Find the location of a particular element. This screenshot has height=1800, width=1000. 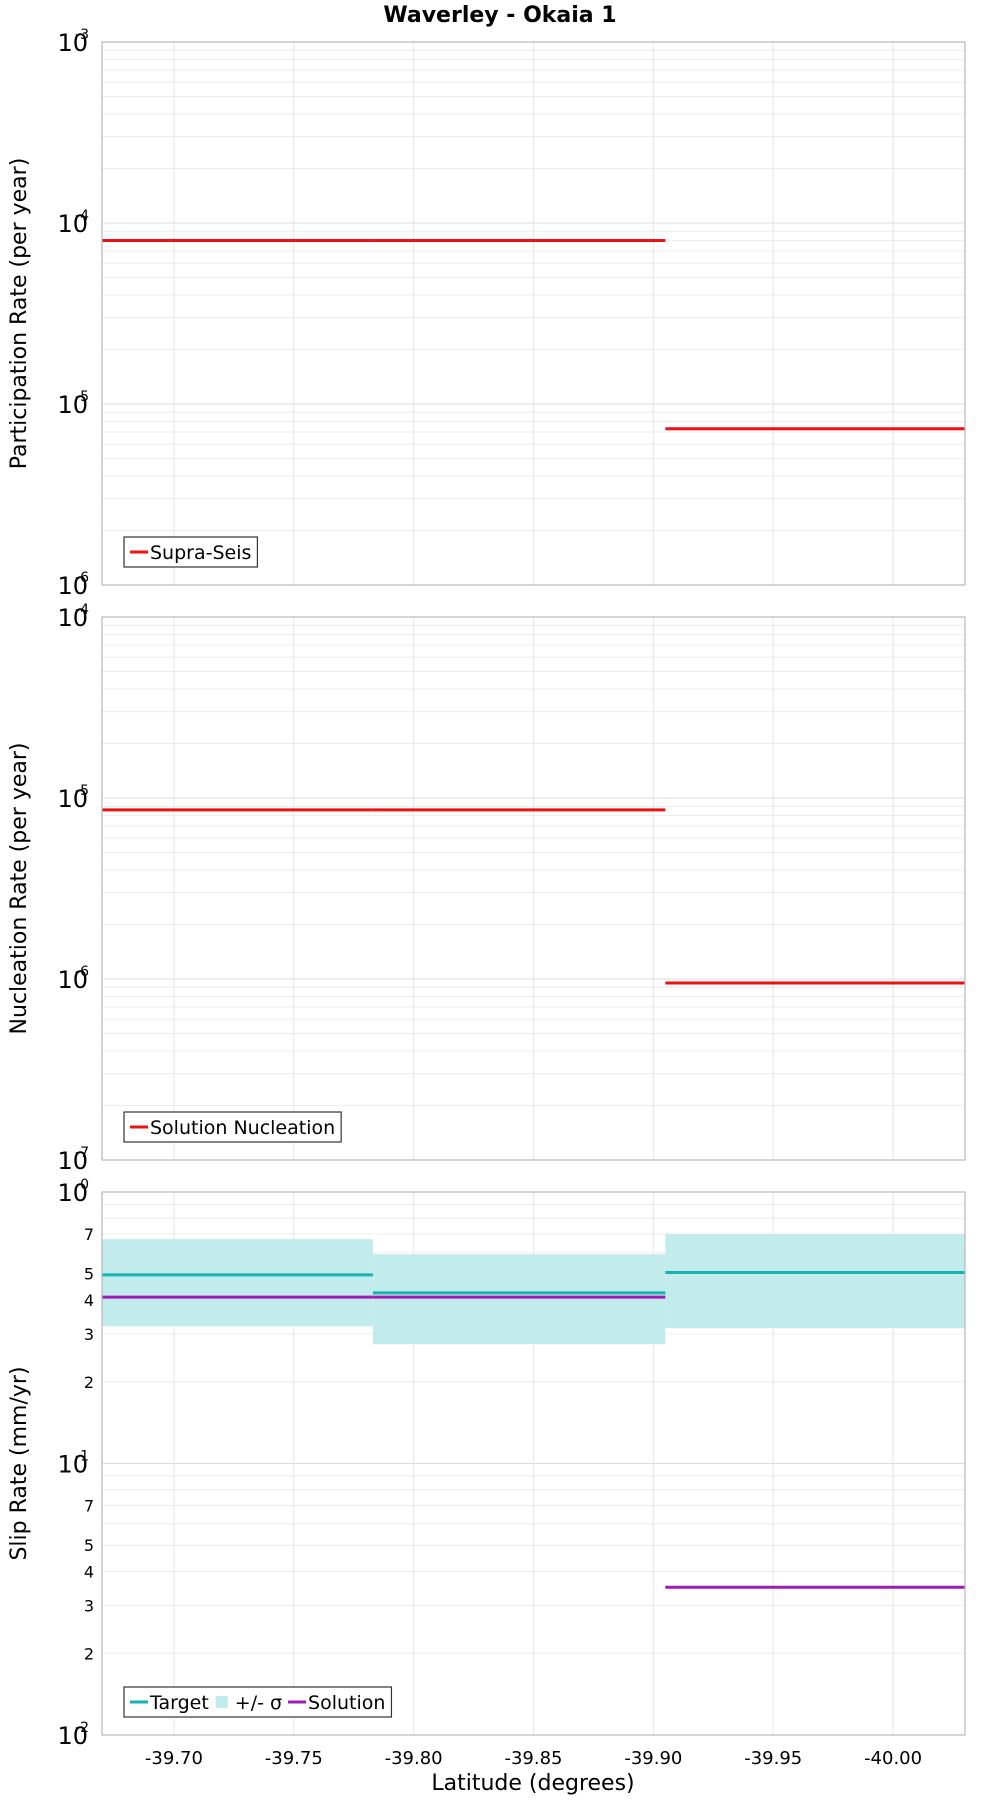

y-tick-exponent: 0 is located at coordinates (84, 1185).